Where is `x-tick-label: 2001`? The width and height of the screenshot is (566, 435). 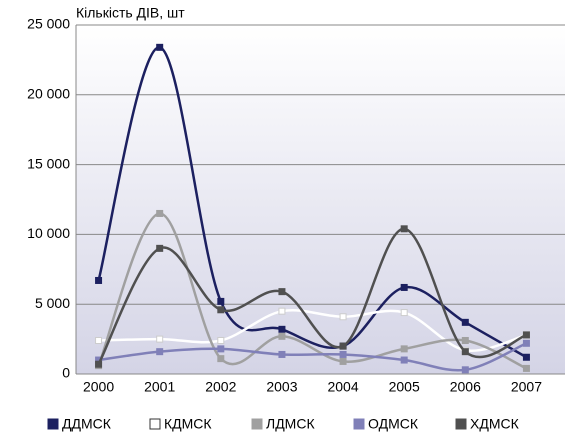
x-tick-label: 2001 is located at coordinates (159, 387).